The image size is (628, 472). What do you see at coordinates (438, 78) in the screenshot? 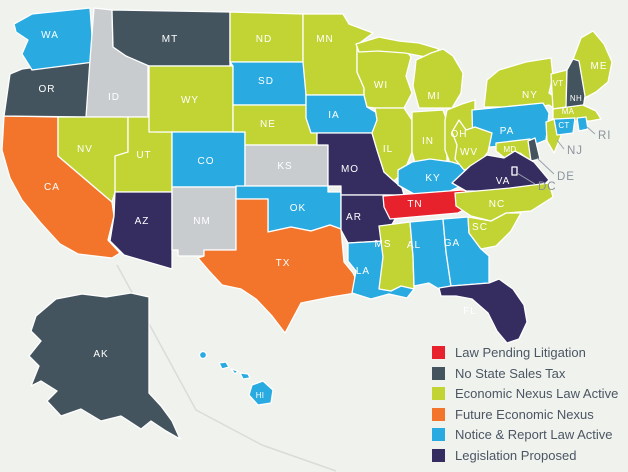
I see `state-mi` at bounding box center [438, 78].